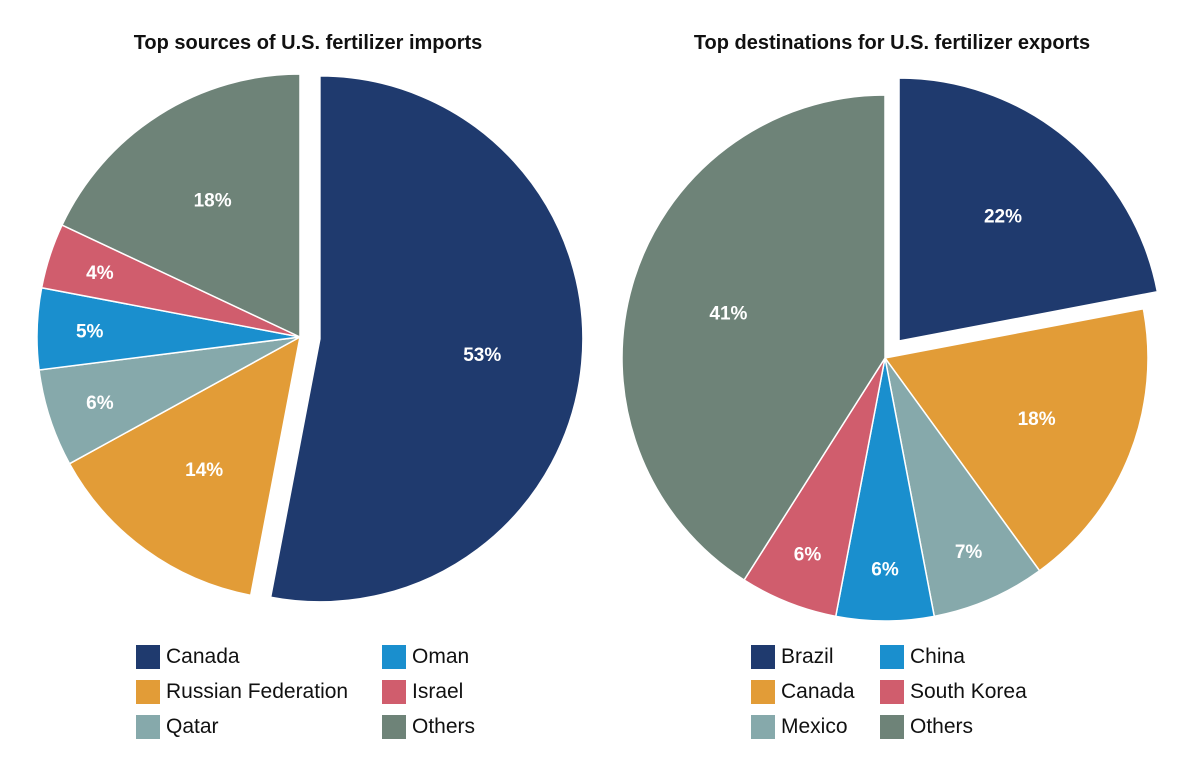 The image size is (1200, 776). What do you see at coordinates (257, 691) in the screenshot?
I see `legend-label: Russian Federation` at bounding box center [257, 691].